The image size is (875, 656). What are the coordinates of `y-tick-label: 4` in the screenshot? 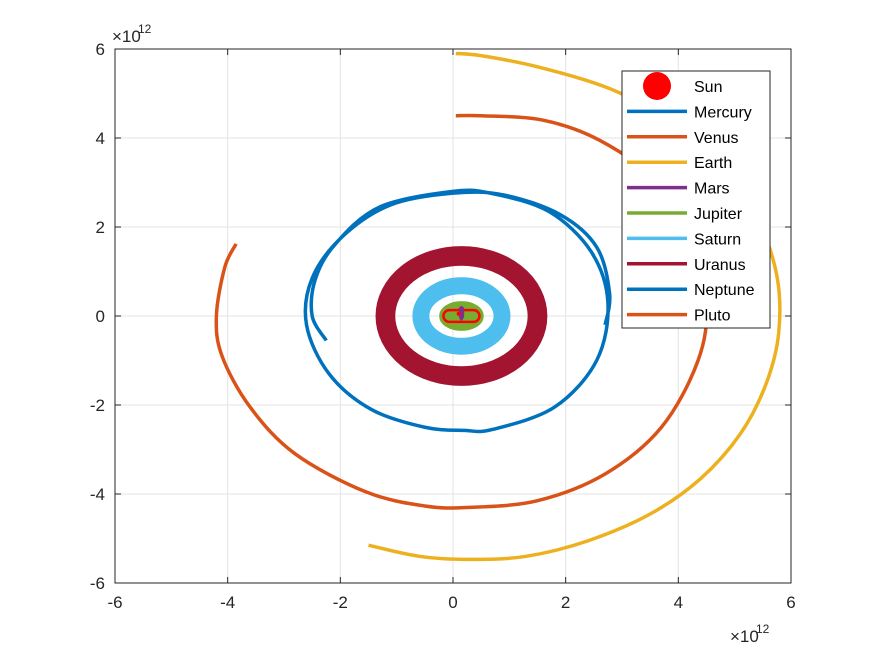 It's located at (100, 138).